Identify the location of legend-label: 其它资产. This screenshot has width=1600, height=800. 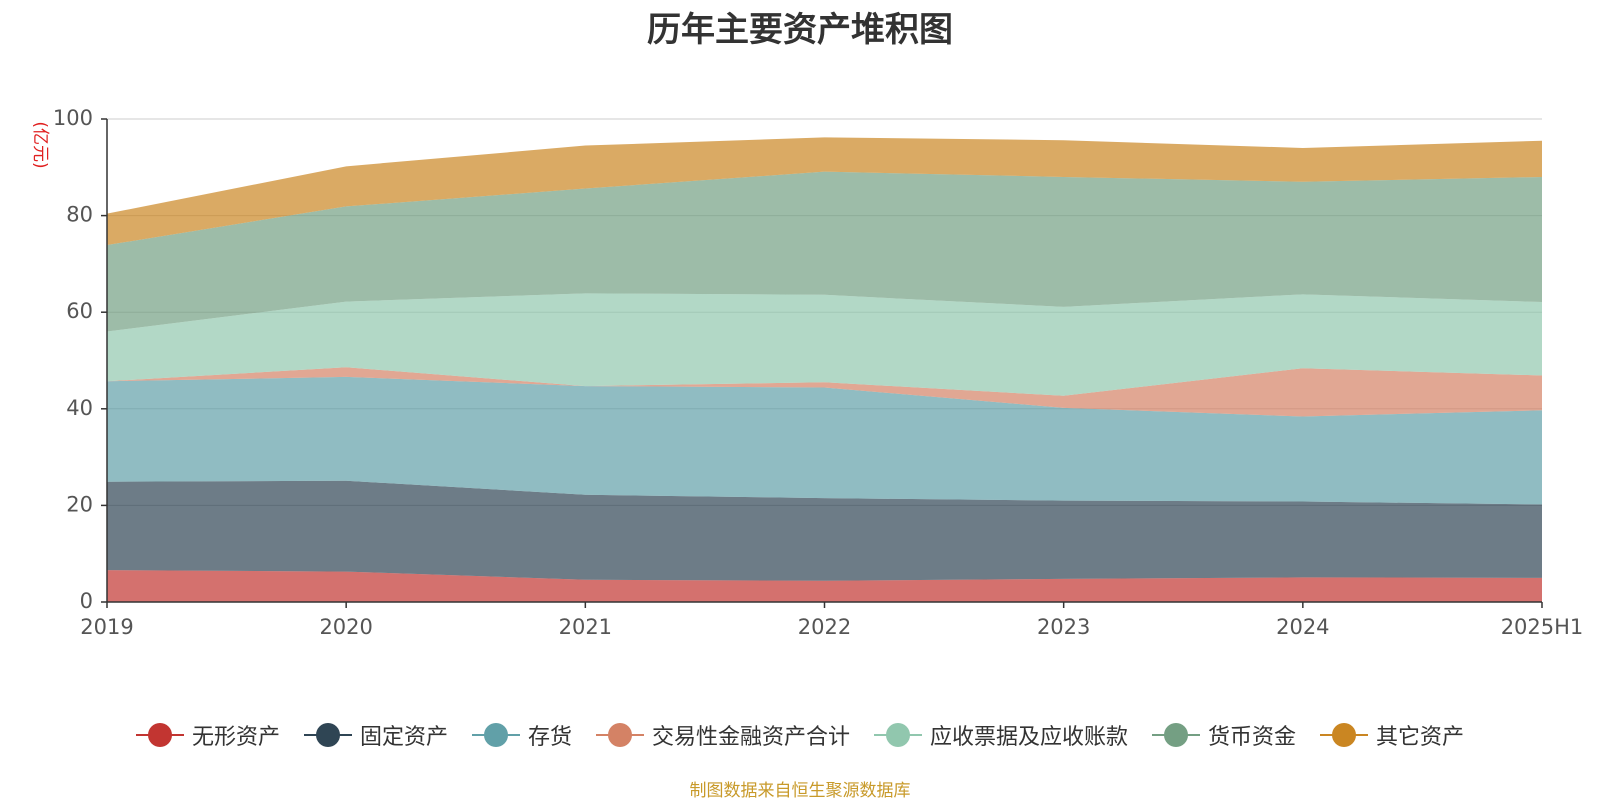
(1420, 737).